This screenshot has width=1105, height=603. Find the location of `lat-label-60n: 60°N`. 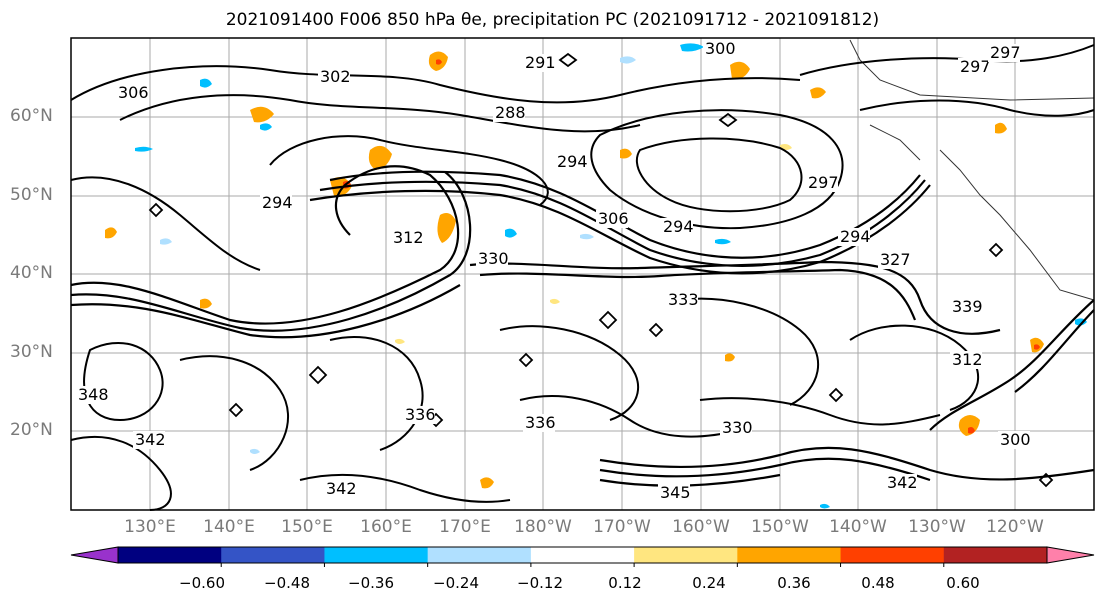

lat-label-60n: 60°N is located at coordinates (31, 116).